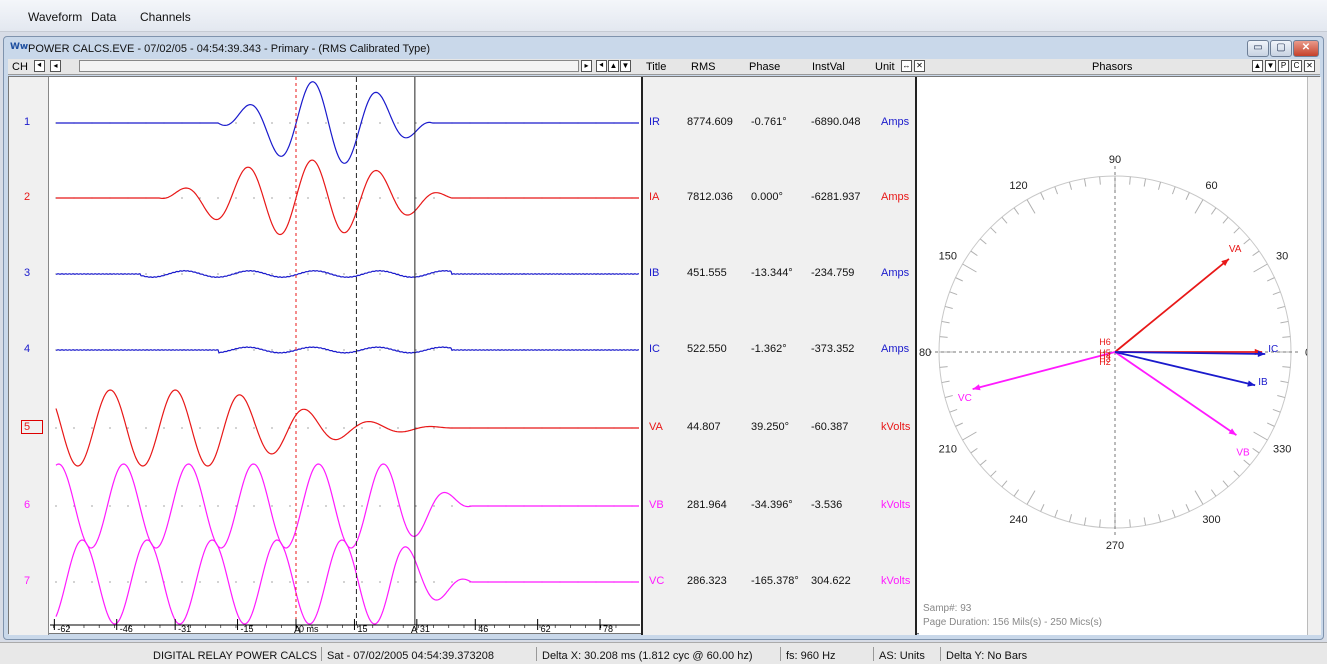 This screenshot has height=664, width=1327. I want to click on channel-number: 1, so click(27, 122).